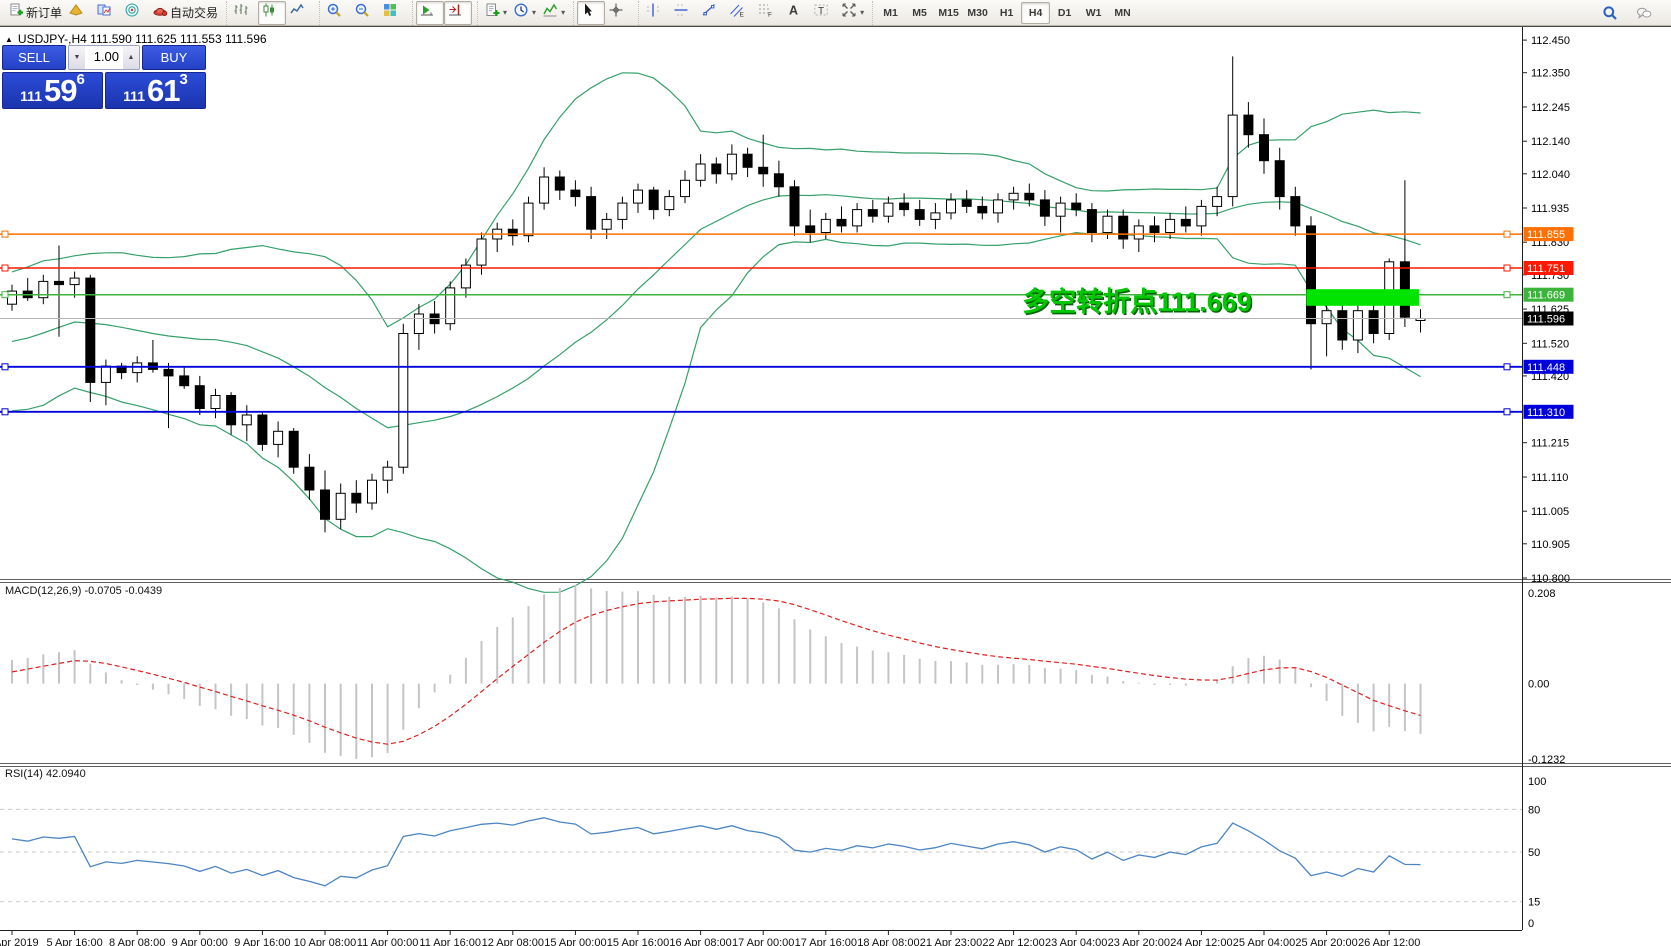 Image resolution: width=1671 pixels, height=946 pixels. What do you see at coordinates (638, 941) in the screenshot?
I see `time-axis-label: 15 Apr 16:00` at bounding box center [638, 941].